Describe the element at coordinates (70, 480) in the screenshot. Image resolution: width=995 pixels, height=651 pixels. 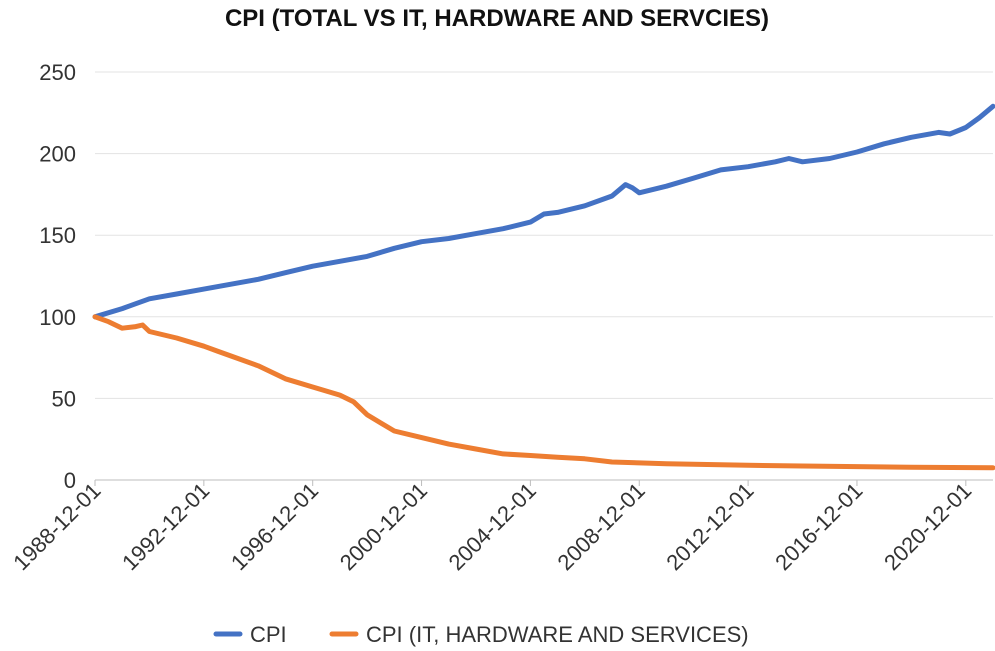
I see `y-tick-label: 0` at that location.